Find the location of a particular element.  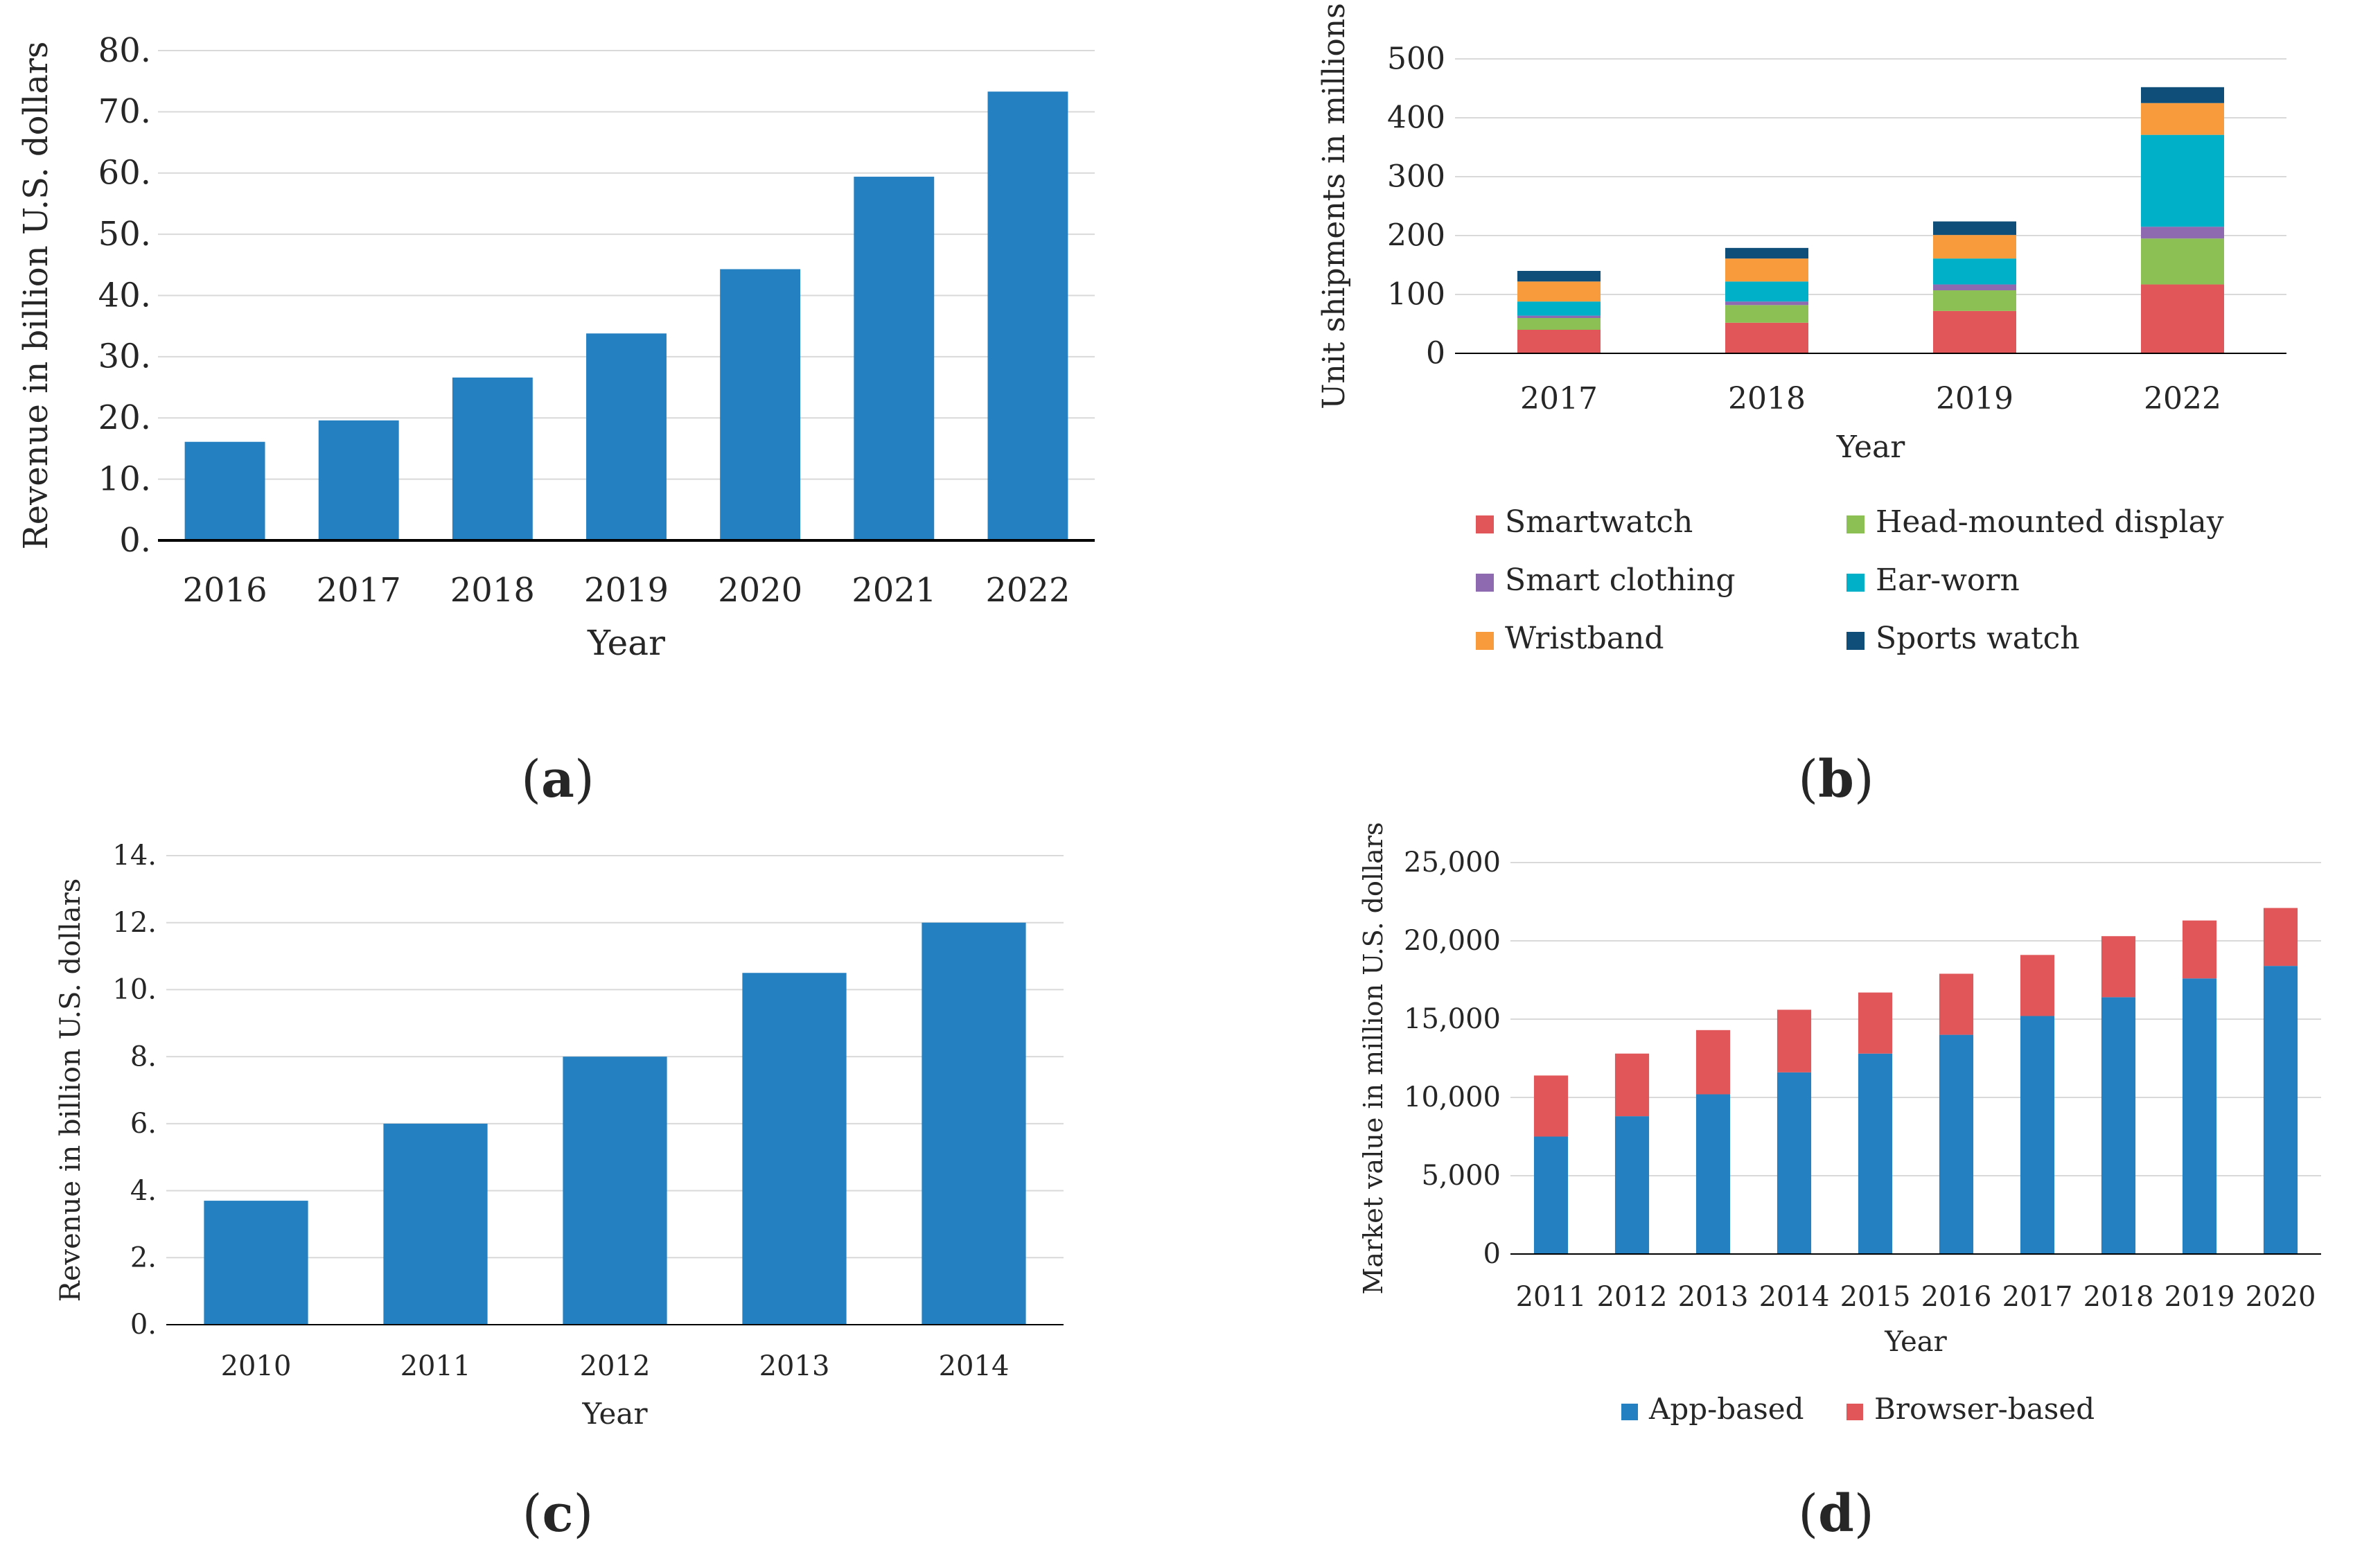

y-tick-label: 0 is located at coordinates (1435, 354).